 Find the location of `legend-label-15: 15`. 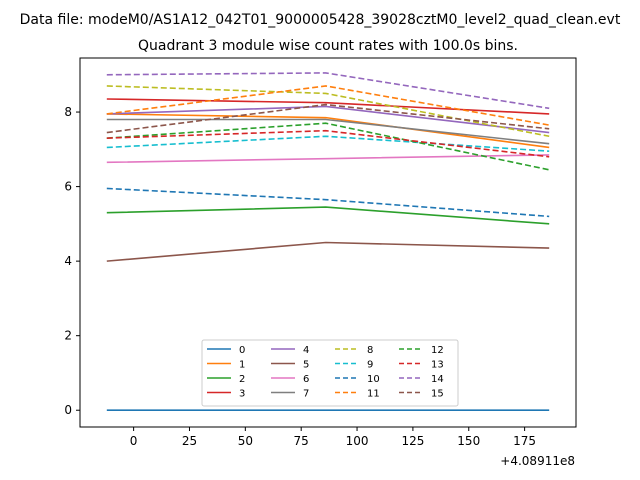

legend-label-15: 15 is located at coordinates (437, 394).